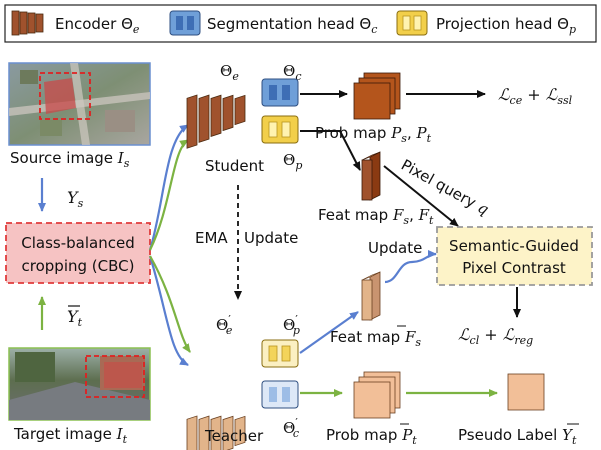 This screenshot has height=450, width=601. What do you see at coordinates (271, 238) in the screenshot?
I see `ema-update-label: Update` at bounding box center [271, 238].